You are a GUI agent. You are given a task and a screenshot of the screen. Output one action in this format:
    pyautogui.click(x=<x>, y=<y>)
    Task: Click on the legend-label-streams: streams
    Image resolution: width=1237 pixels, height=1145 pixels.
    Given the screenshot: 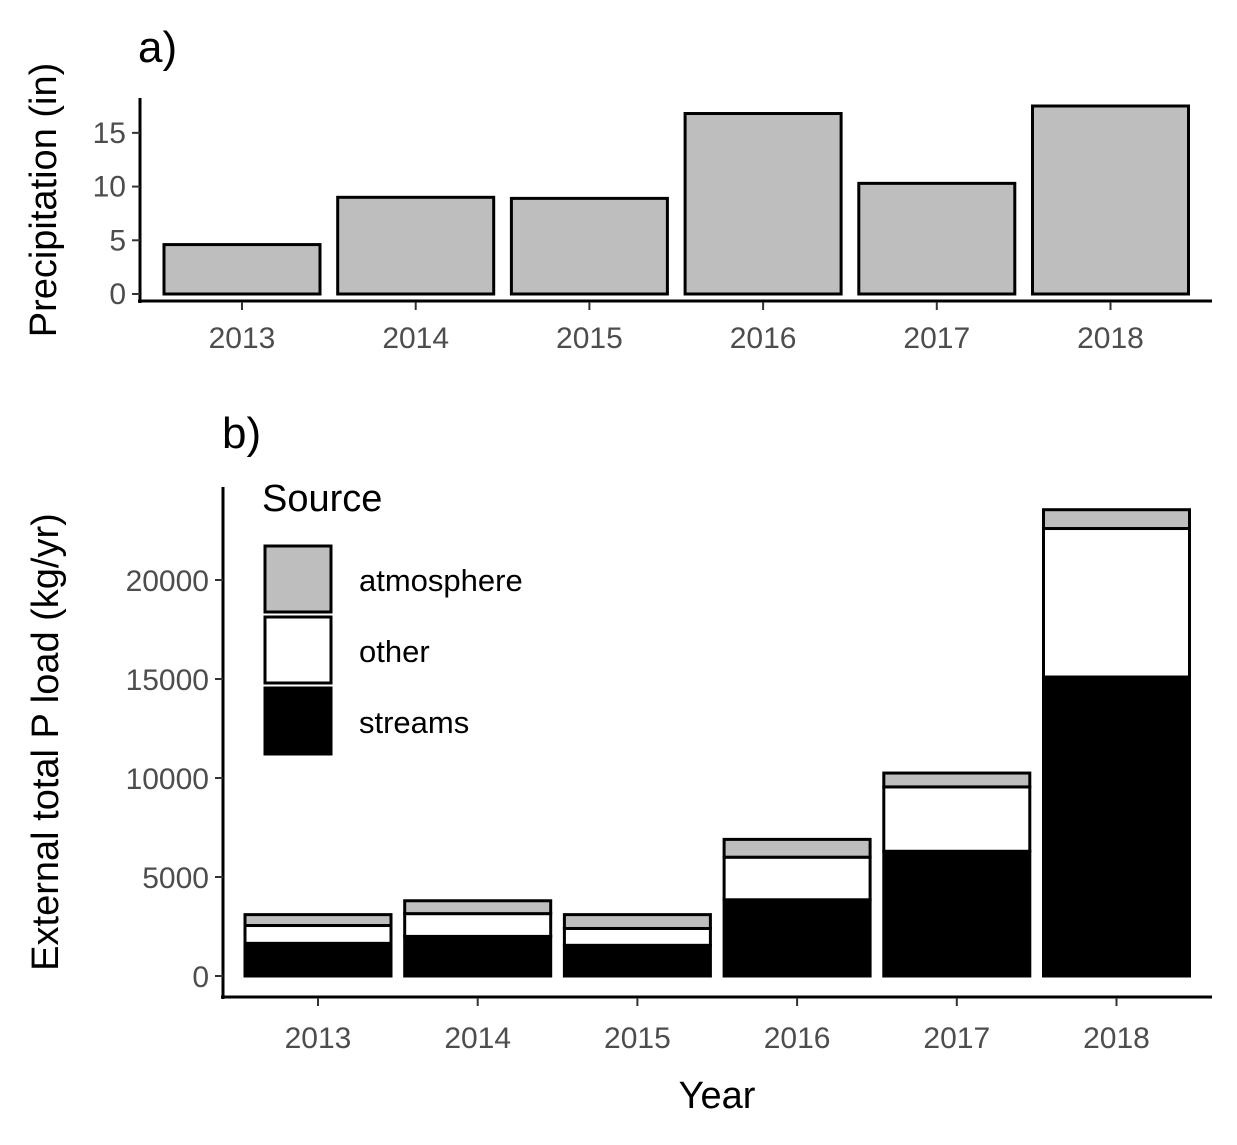 What is the action you would take?
    pyautogui.click(x=414, y=722)
    